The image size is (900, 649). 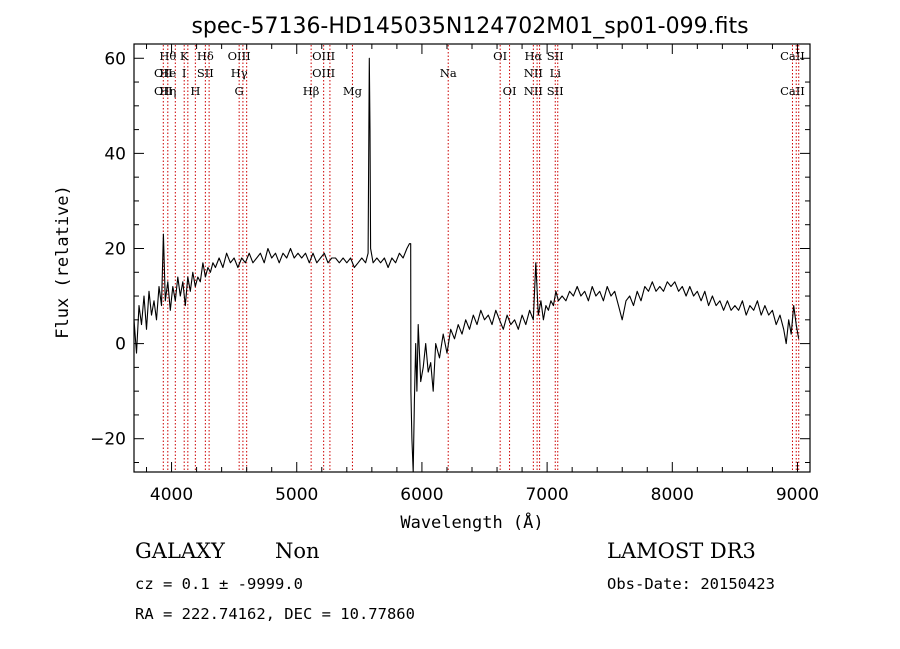 What do you see at coordinates (167, 73) in the screenshot?
I see `line-marker-label: He` at bounding box center [167, 73].